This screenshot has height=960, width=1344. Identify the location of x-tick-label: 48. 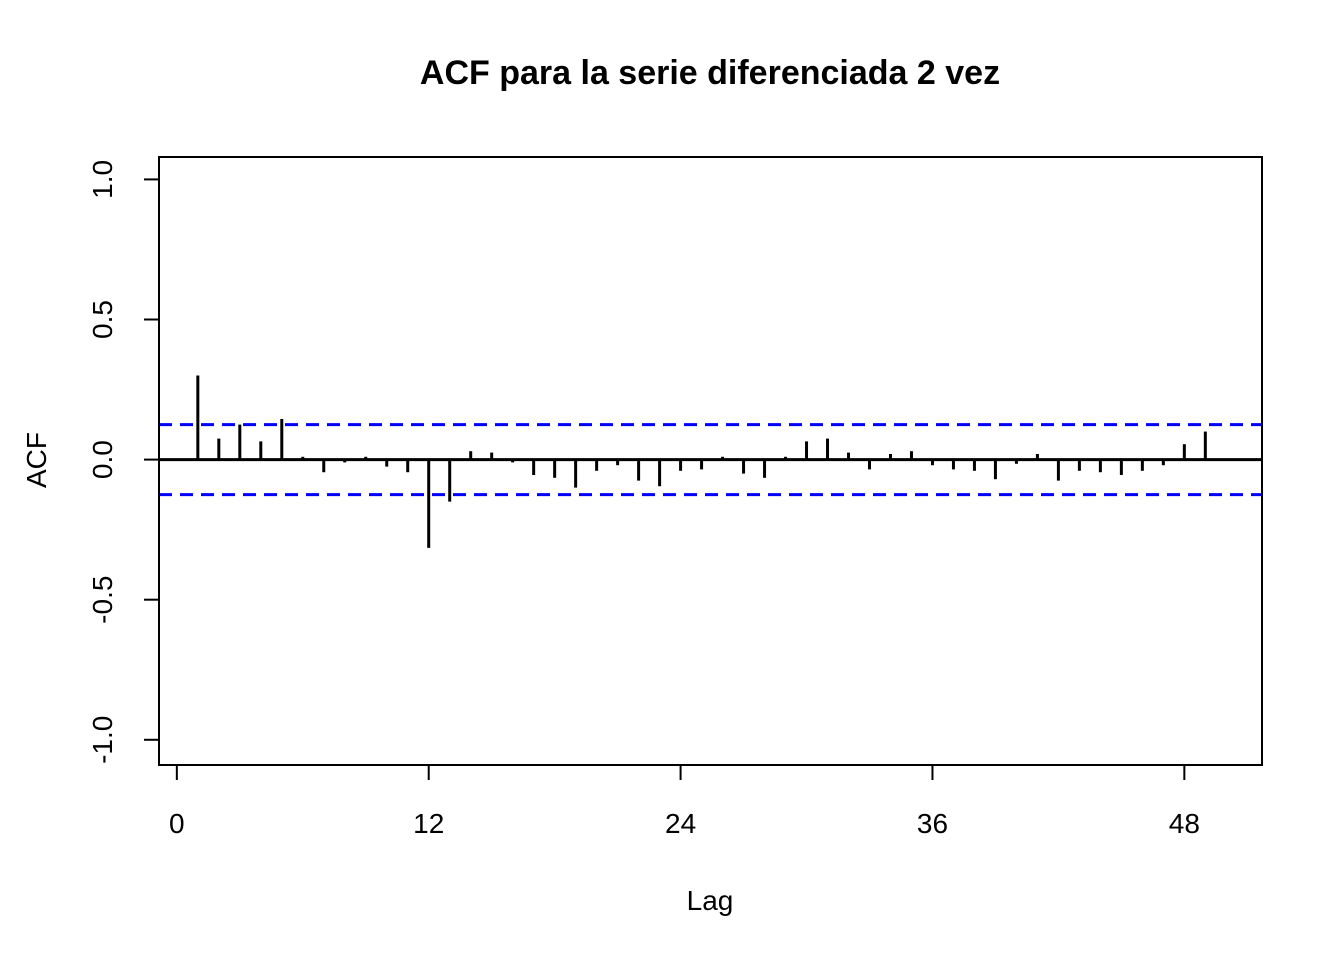
(1184, 823).